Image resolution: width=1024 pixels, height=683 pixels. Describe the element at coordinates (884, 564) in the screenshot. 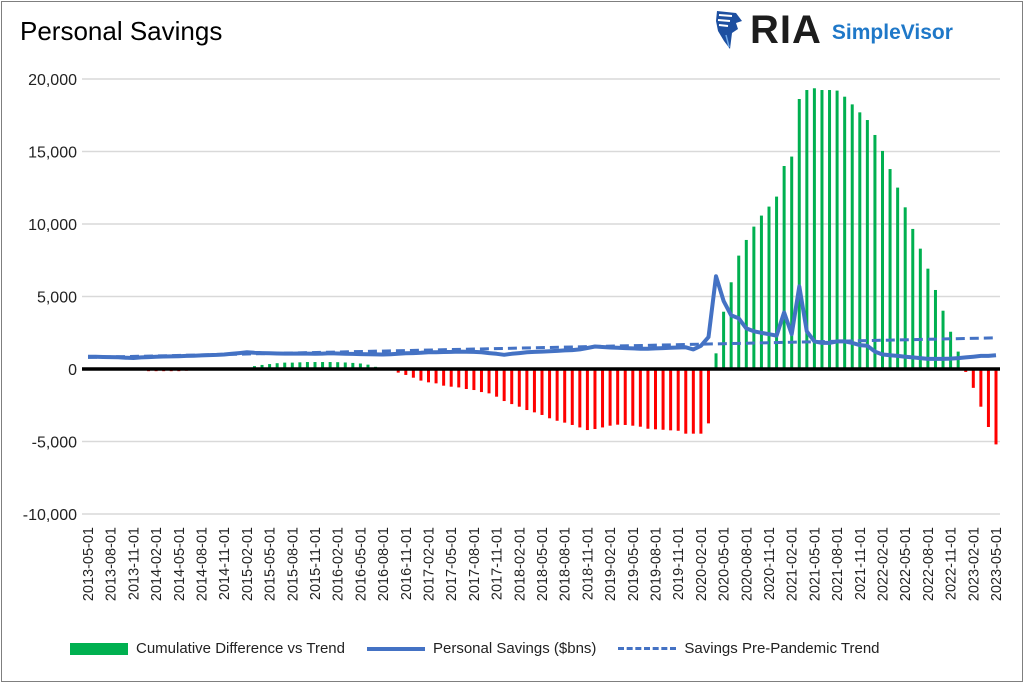

I see `x-tick-label: 2022-02-01` at that location.